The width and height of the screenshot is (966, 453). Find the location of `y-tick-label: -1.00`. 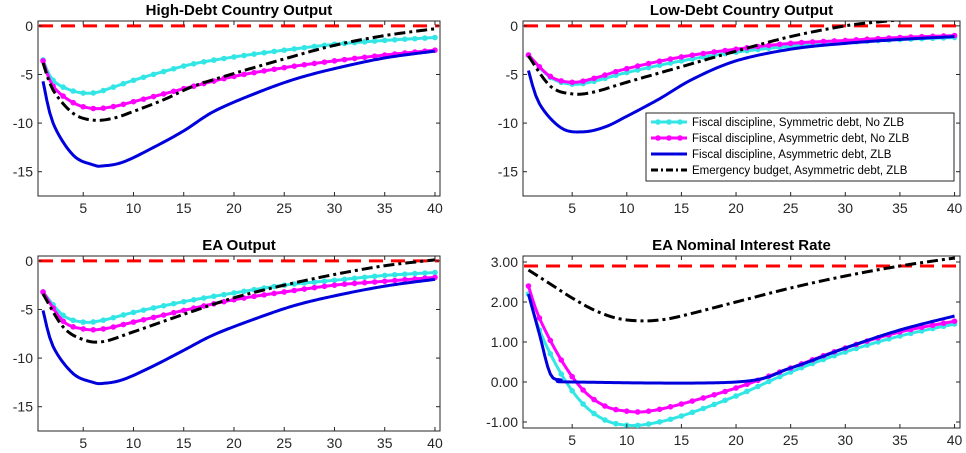

y-tick-label: -1.00 is located at coordinates (502, 422).